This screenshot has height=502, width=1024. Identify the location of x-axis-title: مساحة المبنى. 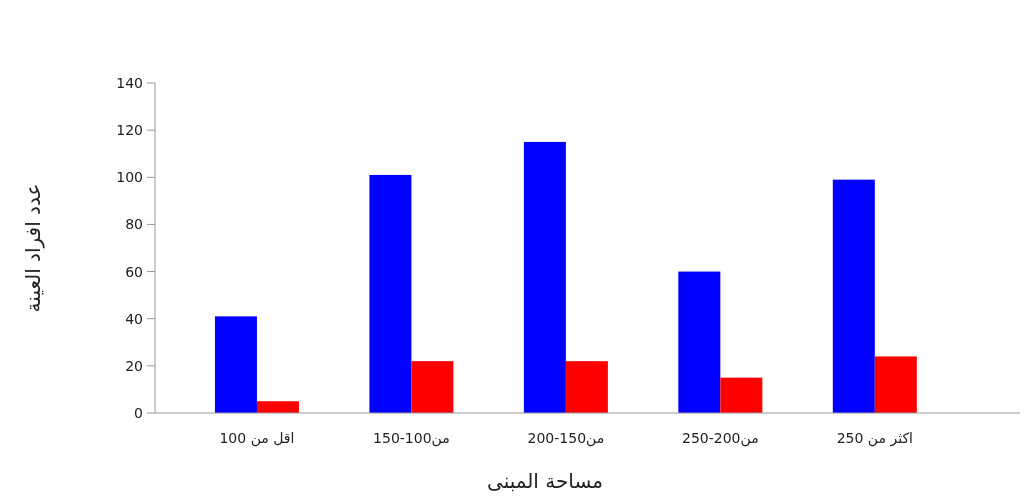
(545, 481).